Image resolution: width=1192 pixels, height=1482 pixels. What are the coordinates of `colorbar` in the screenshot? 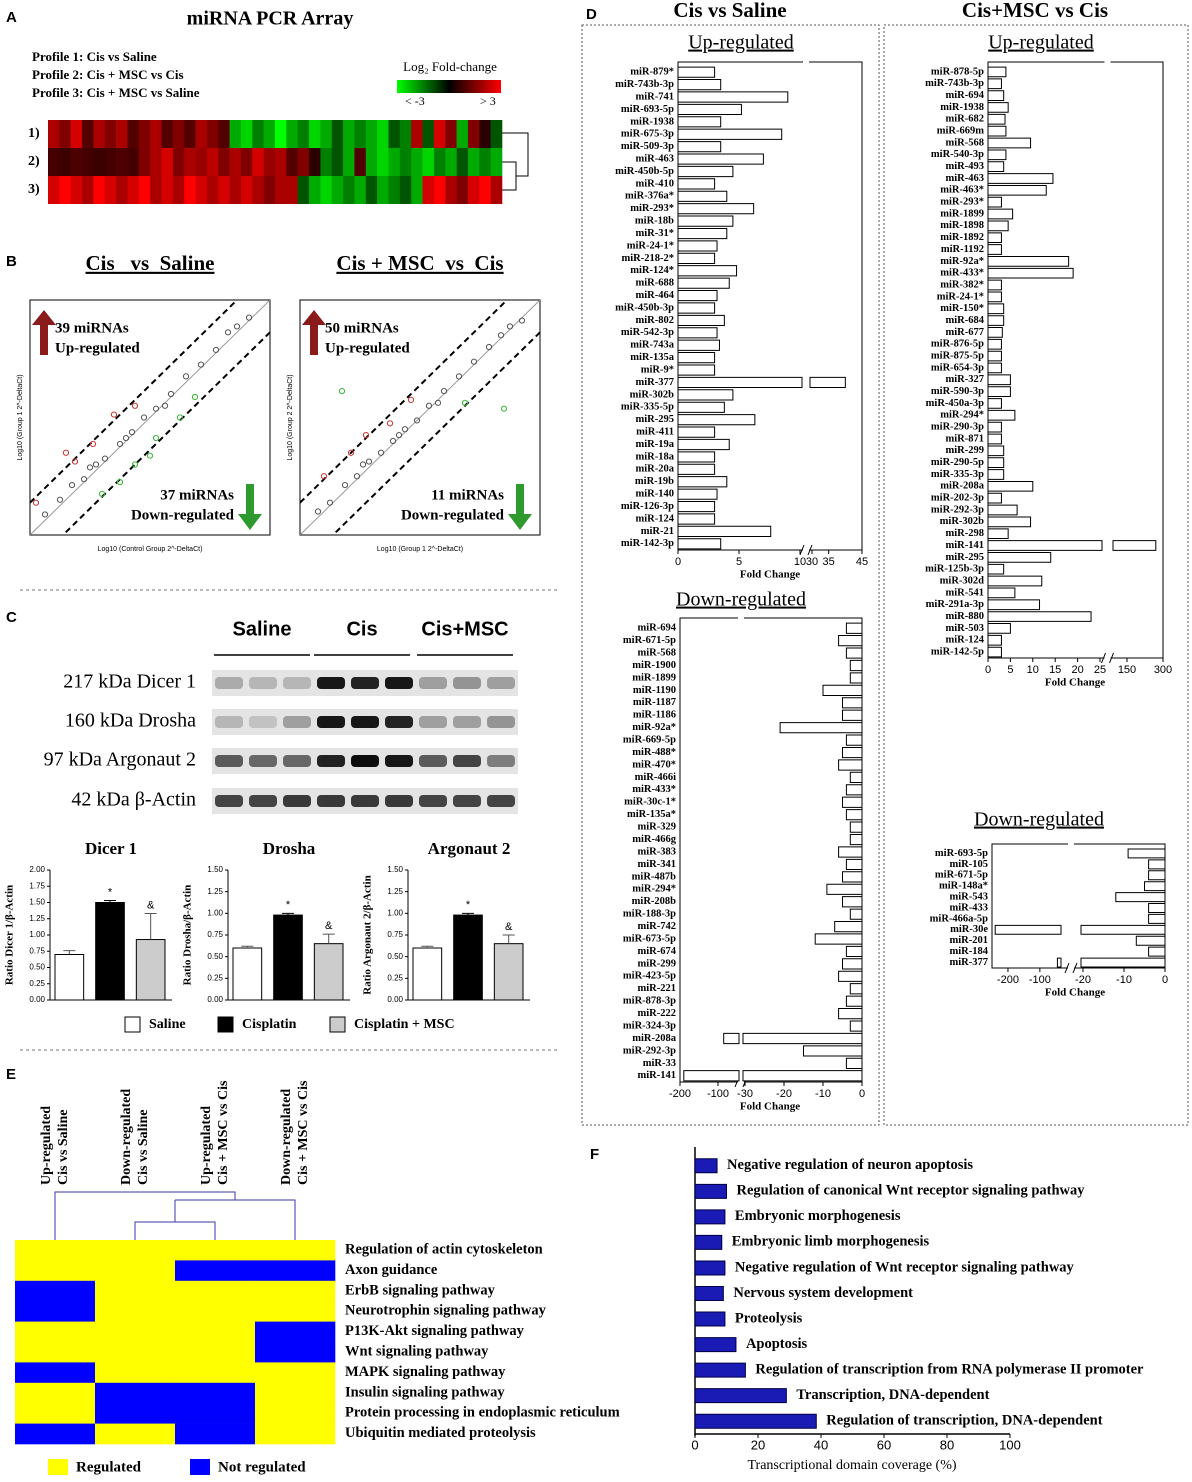 It's located at (449, 86).